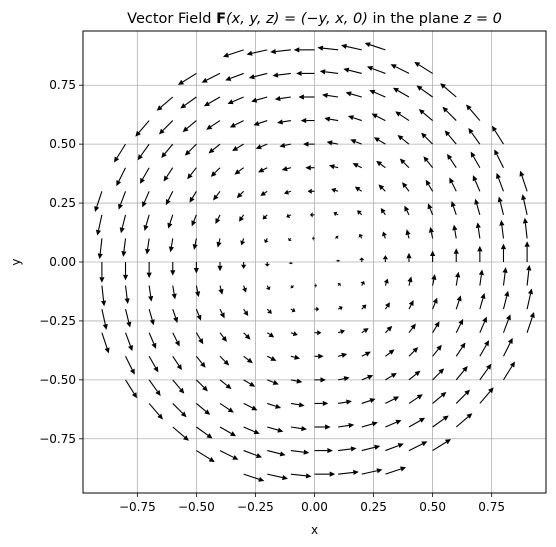 The height and width of the screenshot is (547, 556). Describe the element at coordinates (62, 203) in the screenshot. I see `y-tick-label-4: 0.25` at that location.